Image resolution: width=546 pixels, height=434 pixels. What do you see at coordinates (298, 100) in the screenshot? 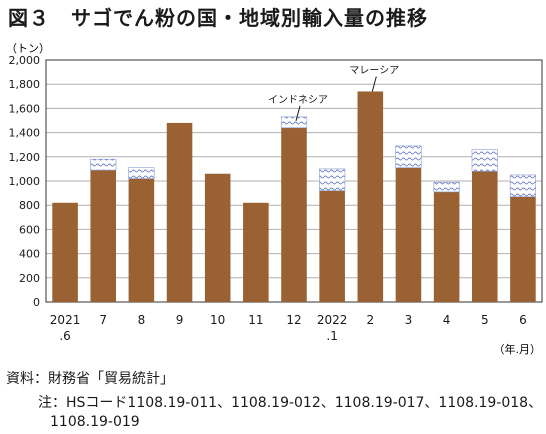
I see `annotation-label: インドネシア` at bounding box center [298, 100].